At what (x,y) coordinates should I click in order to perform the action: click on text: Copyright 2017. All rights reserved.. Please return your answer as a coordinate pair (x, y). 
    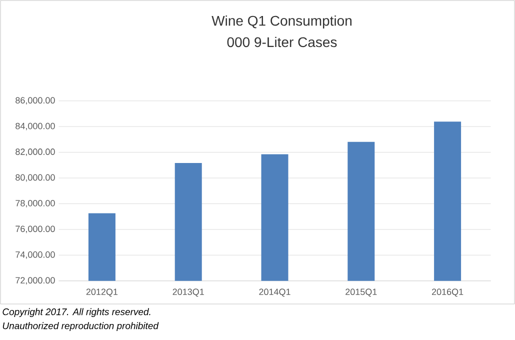
    Looking at the image, I should click on (76, 313).